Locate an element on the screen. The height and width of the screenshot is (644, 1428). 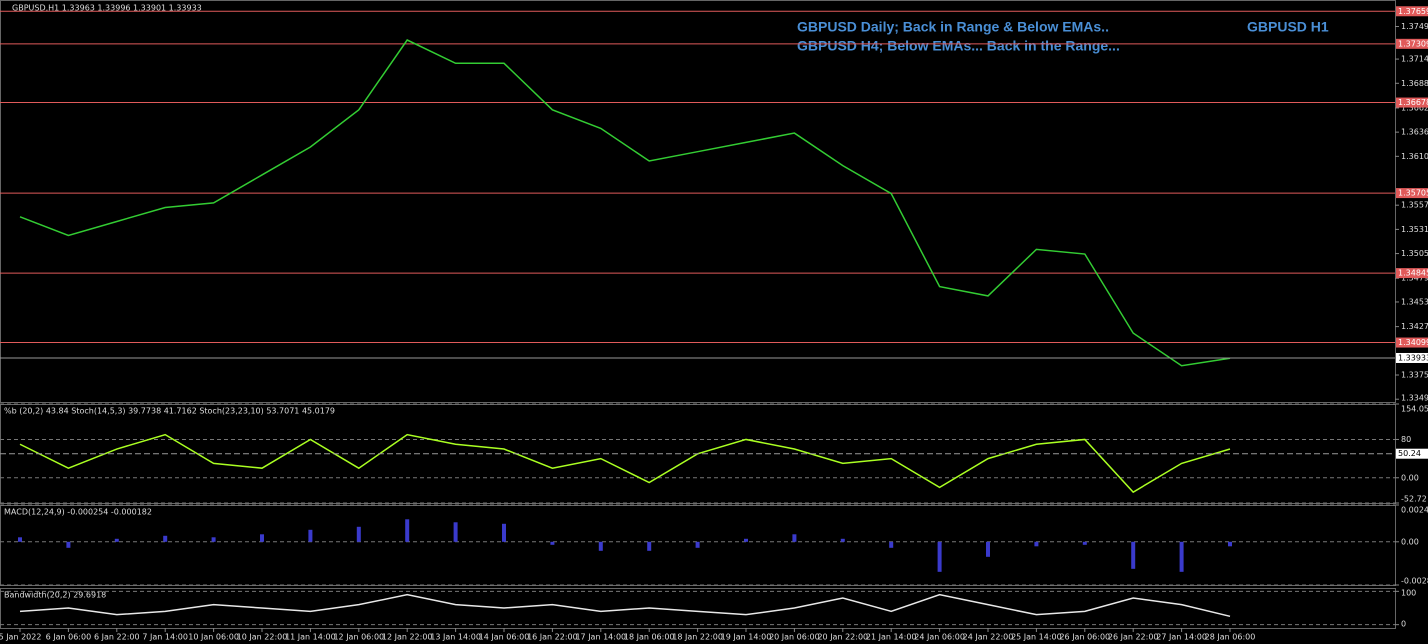
x-tick-label: 5 Jan 2022 is located at coordinates (20, 637).